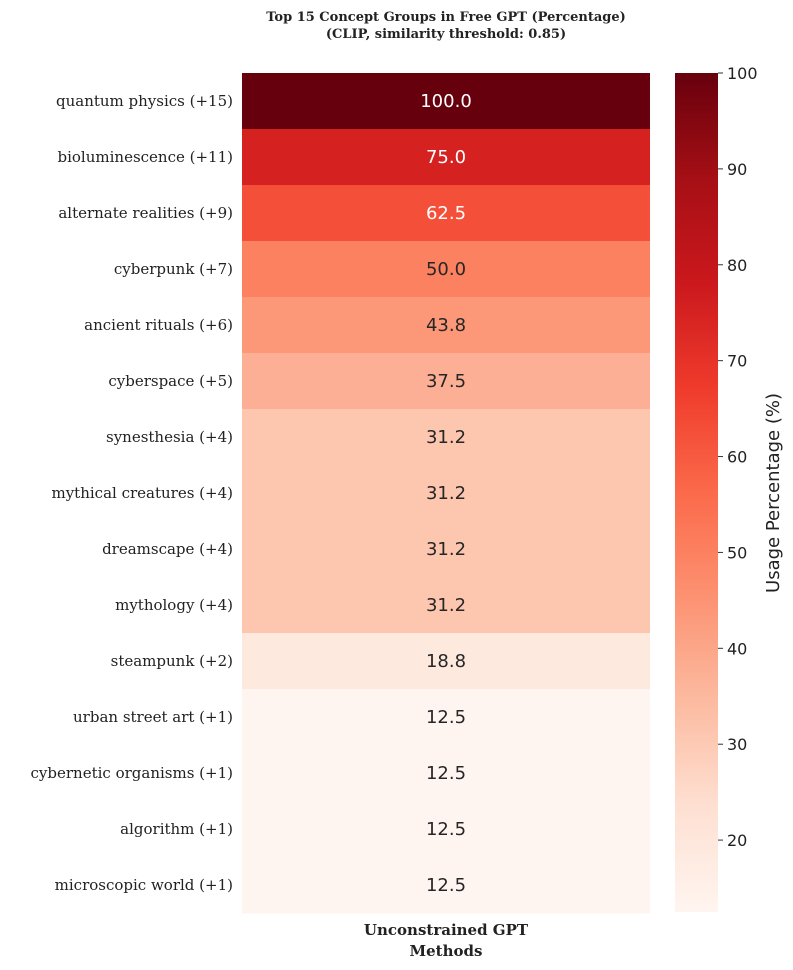  What do you see at coordinates (146, 157) in the screenshot?
I see `y-tick-label: bioluminescence (+11)` at bounding box center [146, 157].